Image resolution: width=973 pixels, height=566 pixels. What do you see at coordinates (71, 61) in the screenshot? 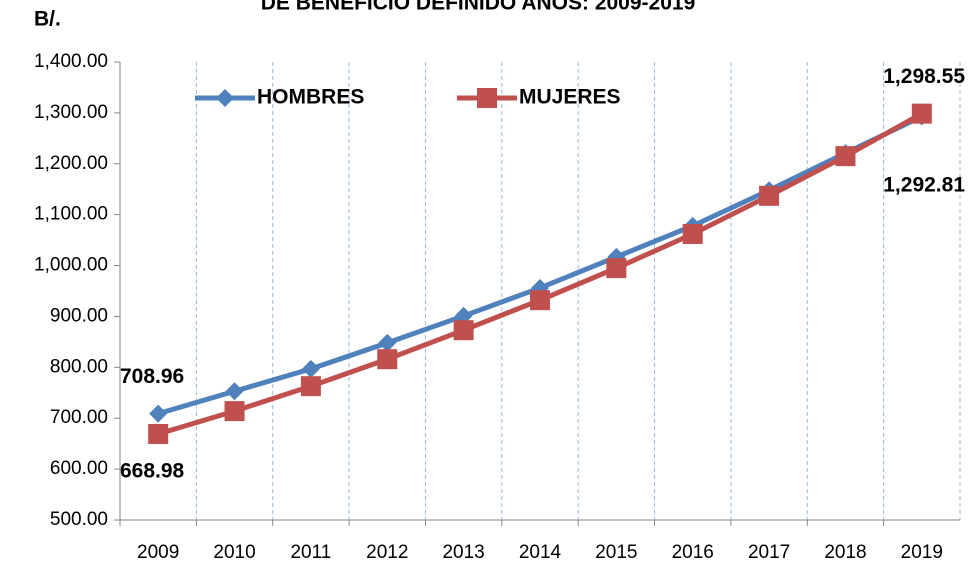
I see `y-tick-label: 1,400.00` at bounding box center [71, 61].